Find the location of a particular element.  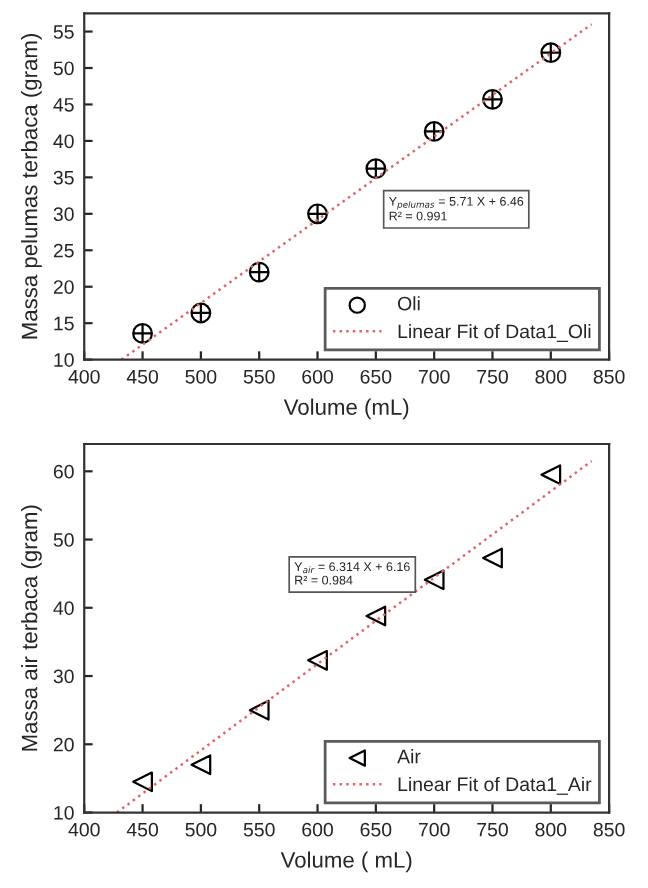

y-tick-label: 45 is located at coordinates (63, 105).